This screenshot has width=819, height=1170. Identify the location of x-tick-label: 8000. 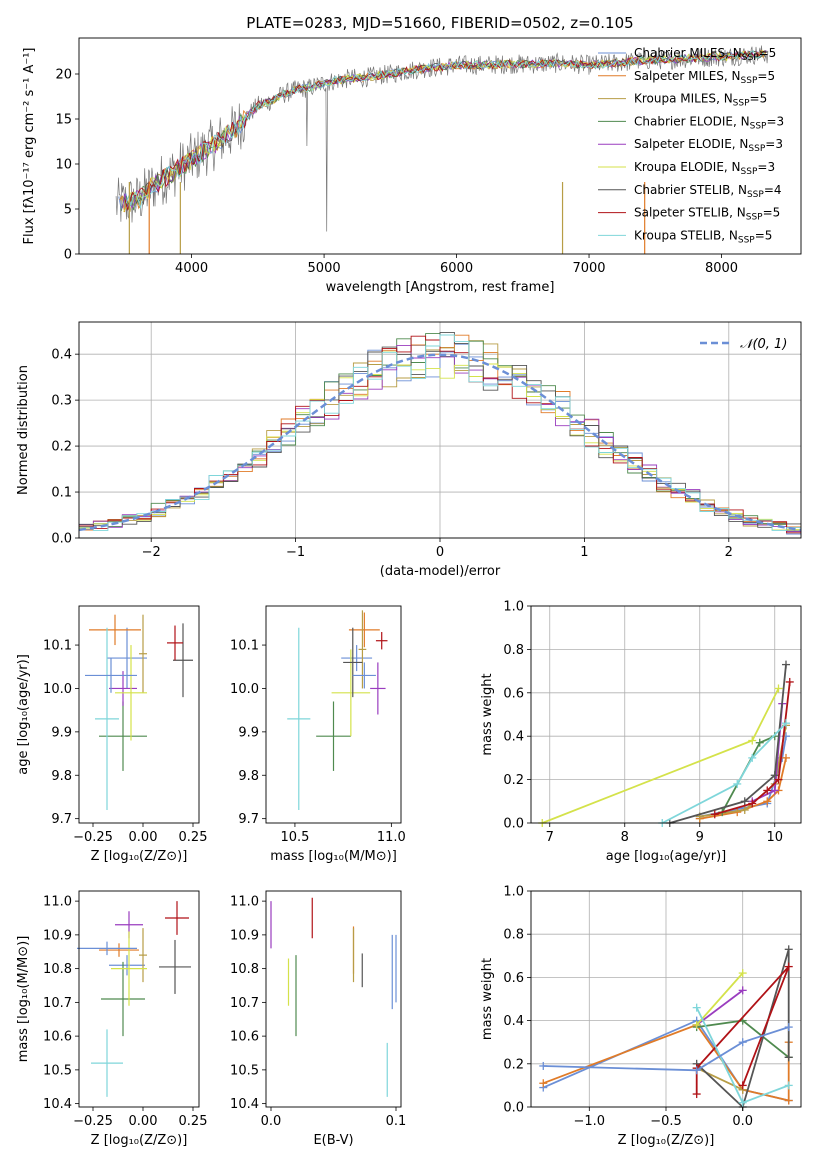
(721, 268).